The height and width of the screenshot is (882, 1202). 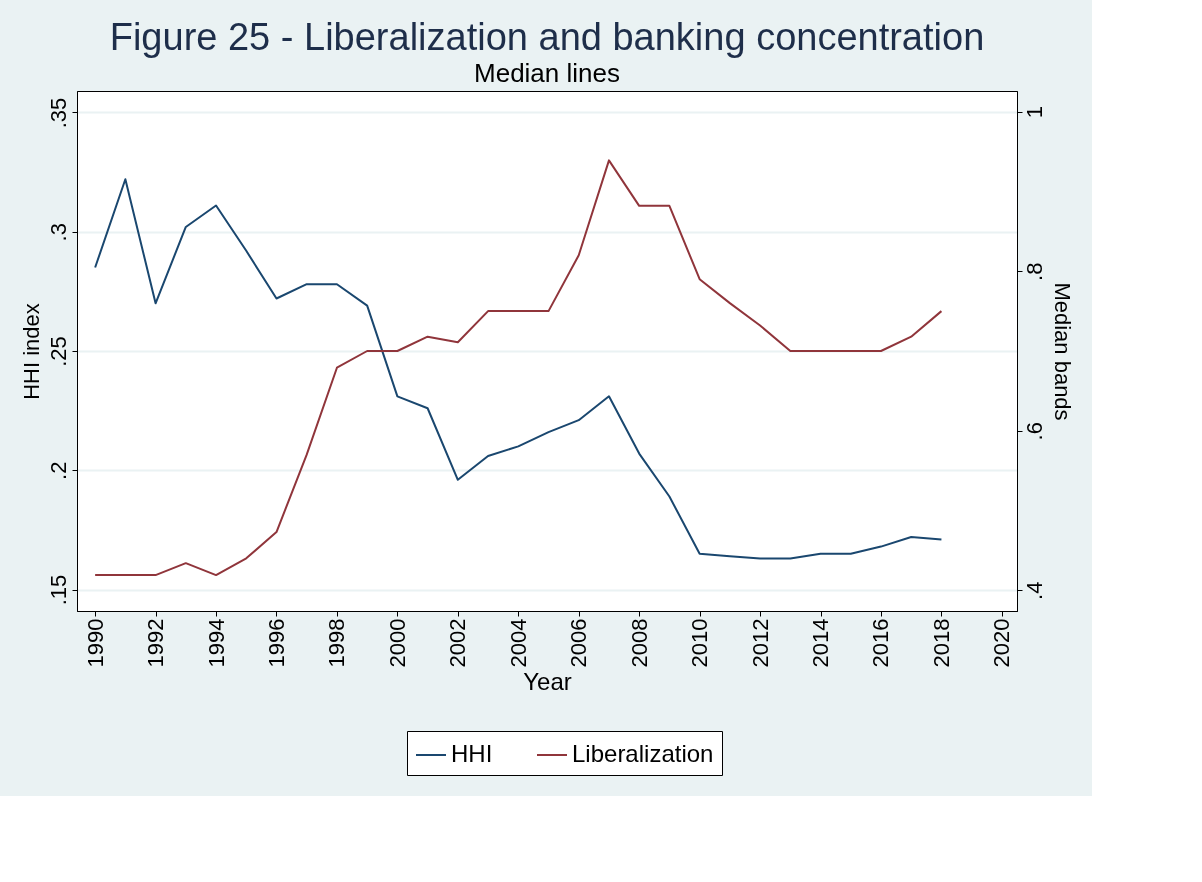 I want to click on y-tick-label: .2, so click(x=58, y=470).